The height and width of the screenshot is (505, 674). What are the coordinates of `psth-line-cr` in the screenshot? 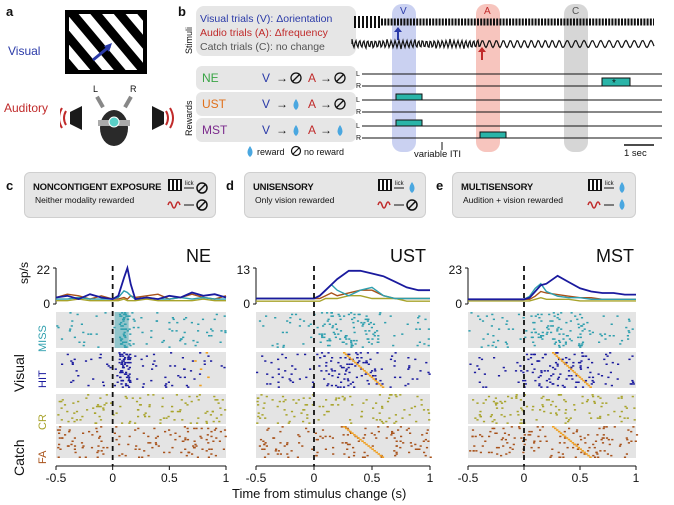 It's located at (141, 300).